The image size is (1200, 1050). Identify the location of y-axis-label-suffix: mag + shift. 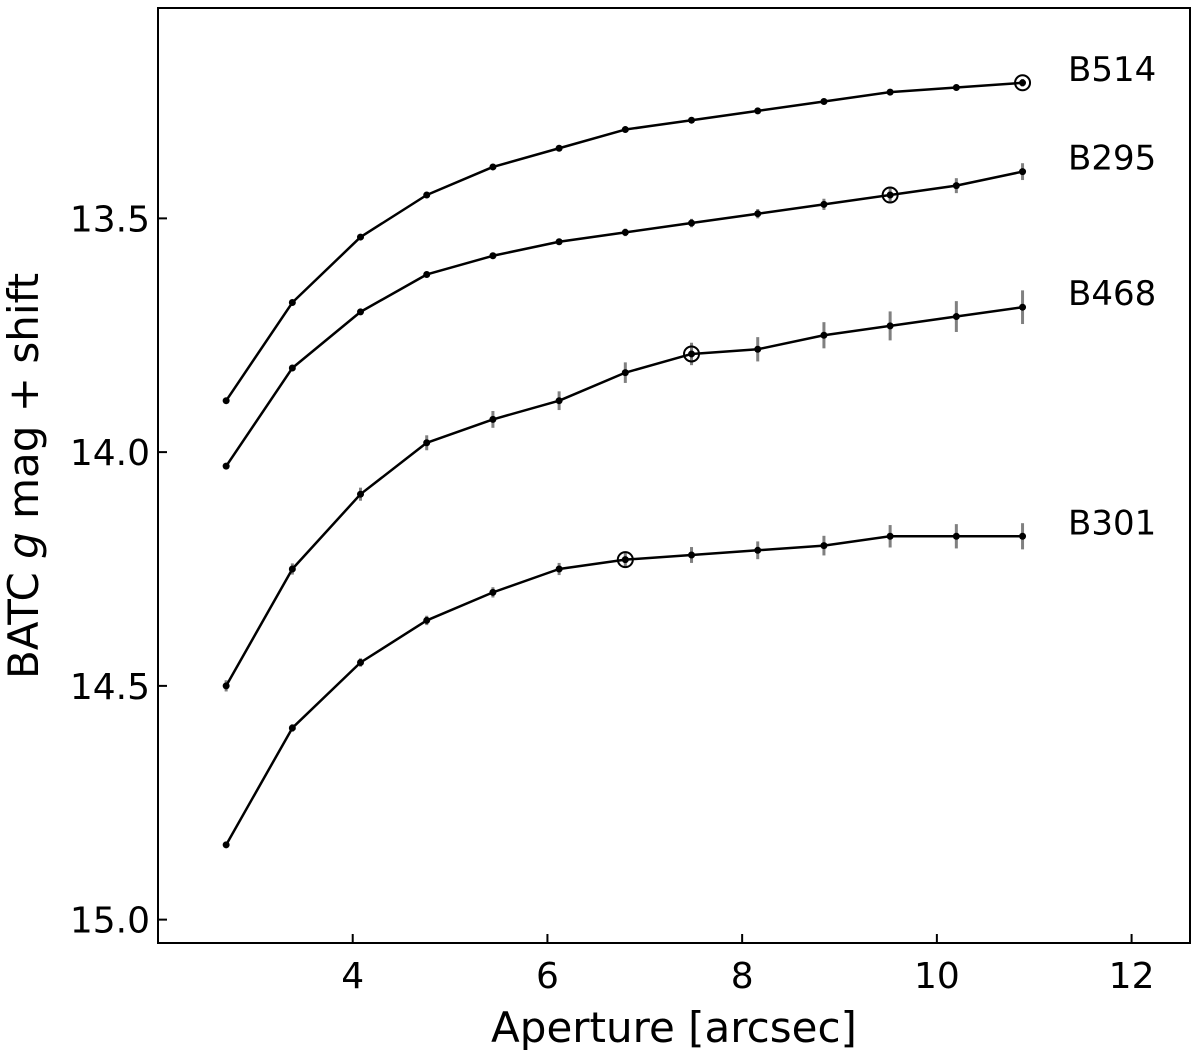
(24, 402).